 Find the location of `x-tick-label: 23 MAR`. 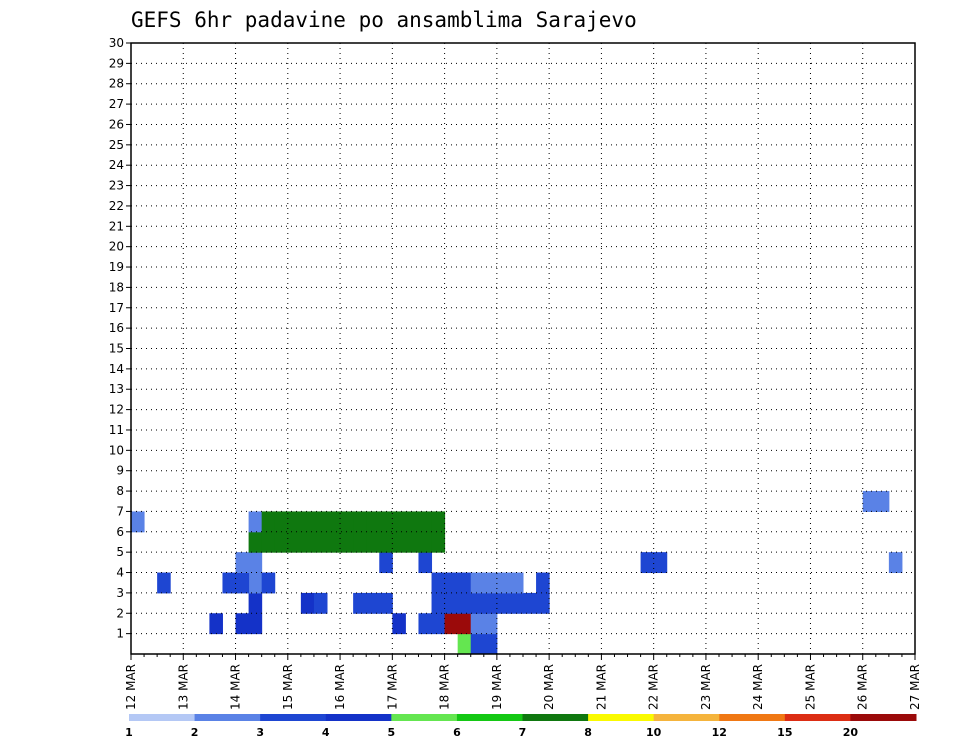

x-tick-label: 23 MAR is located at coordinates (706, 687).